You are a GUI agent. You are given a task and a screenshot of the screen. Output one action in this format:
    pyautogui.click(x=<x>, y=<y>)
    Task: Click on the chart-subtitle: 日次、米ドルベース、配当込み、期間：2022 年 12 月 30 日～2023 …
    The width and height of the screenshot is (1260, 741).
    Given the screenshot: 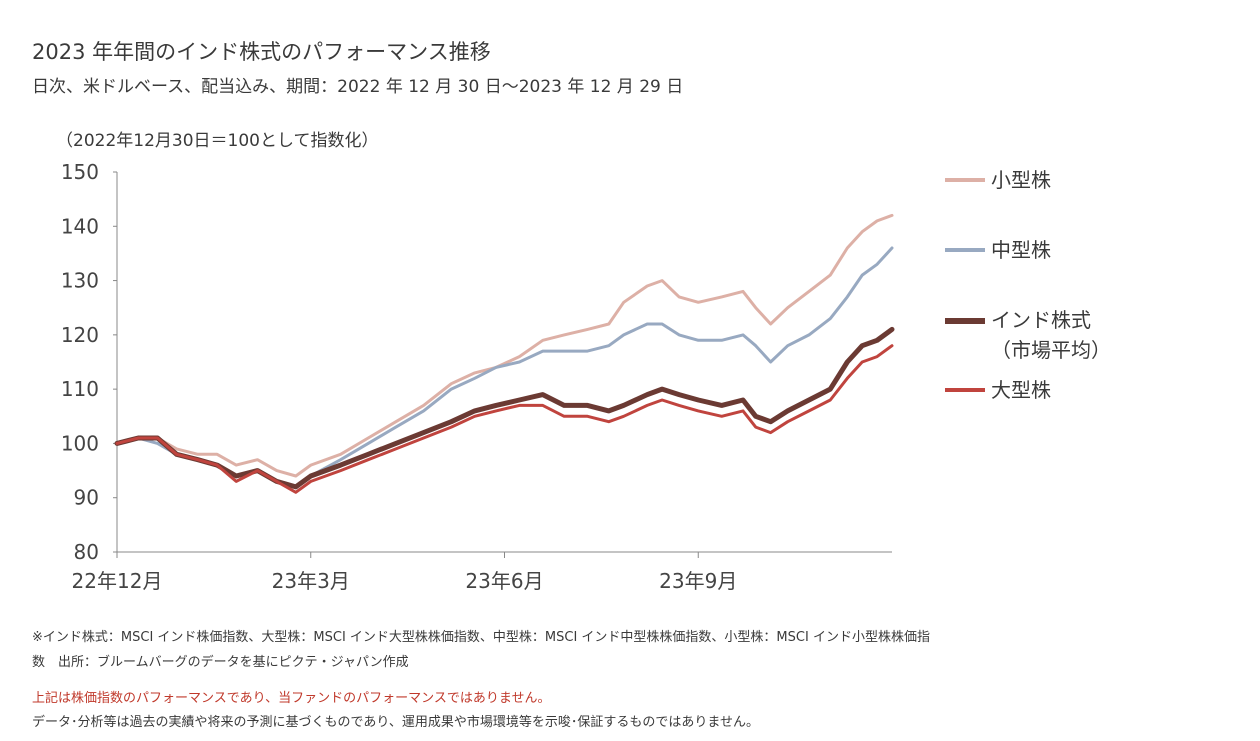 What is the action you would take?
    pyautogui.click(x=358, y=87)
    